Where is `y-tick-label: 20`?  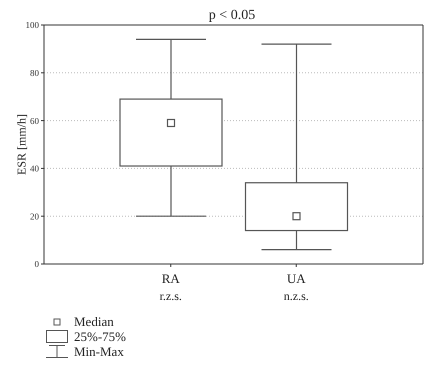
y-tick-label: 20 is located at coordinates (35, 216).